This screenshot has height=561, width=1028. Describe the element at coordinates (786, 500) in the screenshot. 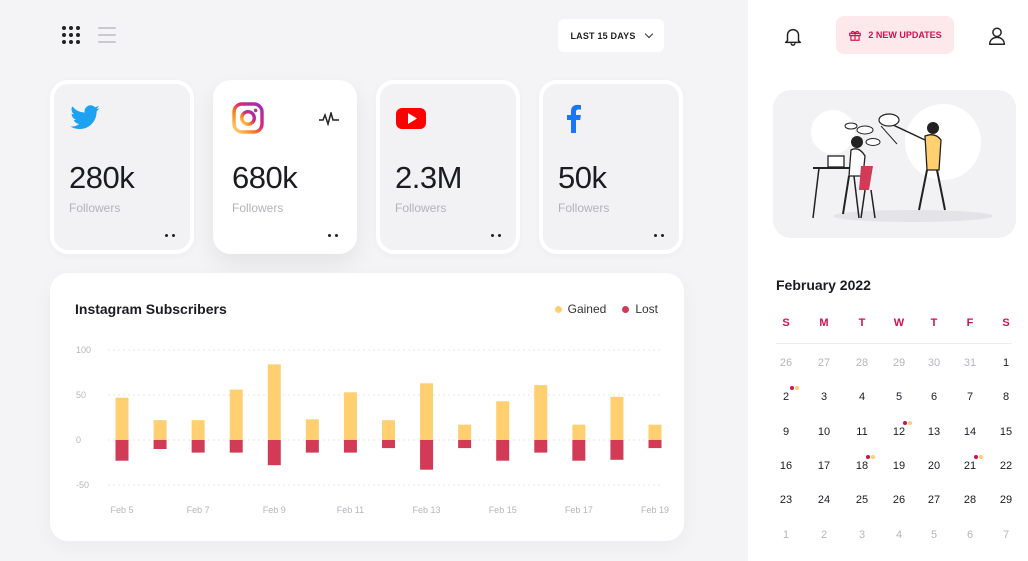

I see `calendar-day: 23` at that location.